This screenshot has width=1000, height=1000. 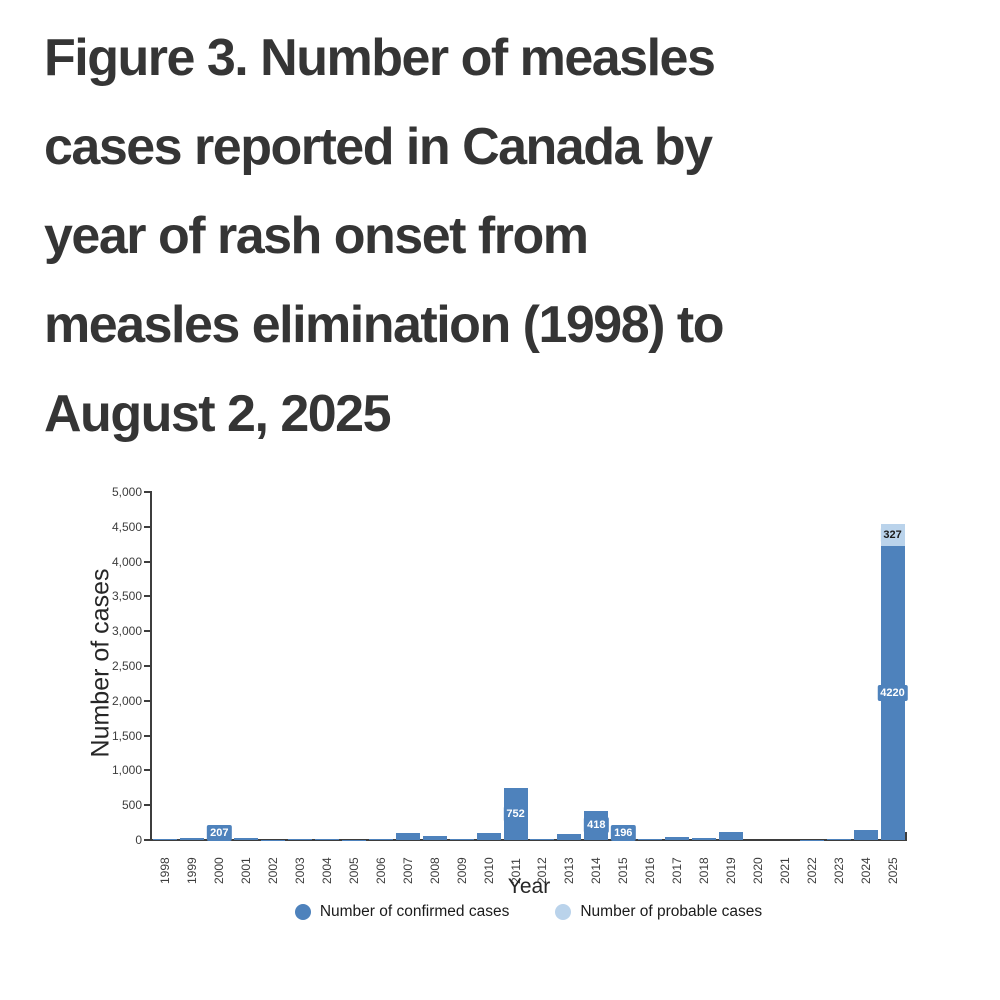 What do you see at coordinates (730, 870) in the screenshot?
I see `x-tick-label-2019: 2019` at bounding box center [730, 870].